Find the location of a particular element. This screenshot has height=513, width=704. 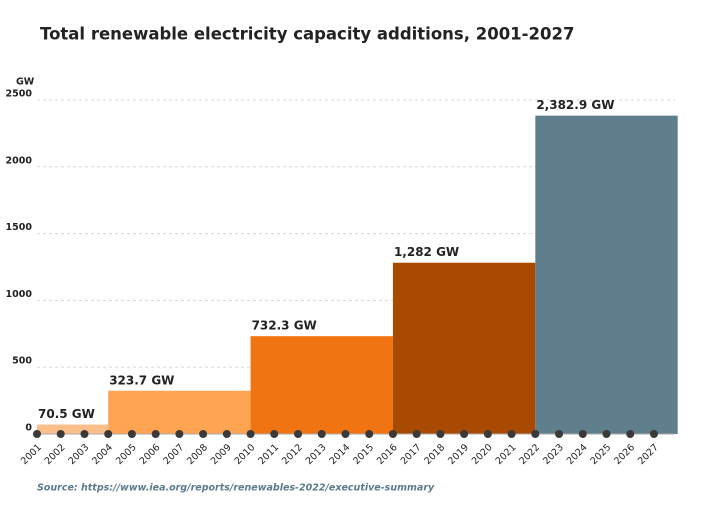

data-label: 323.7 GW is located at coordinates (141, 380).